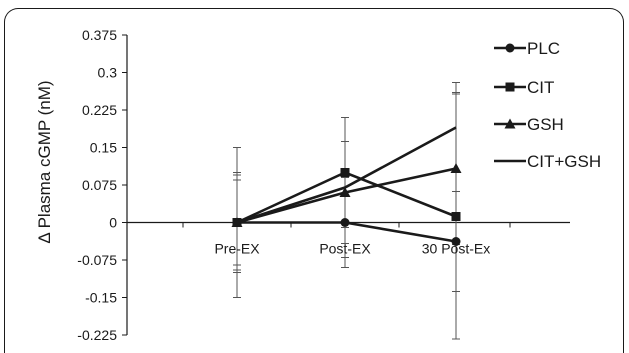 The image size is (629, 353). Describe the element at coordinates (510, 48) in the screenshot. I see `legend-marker-plc` at that location.